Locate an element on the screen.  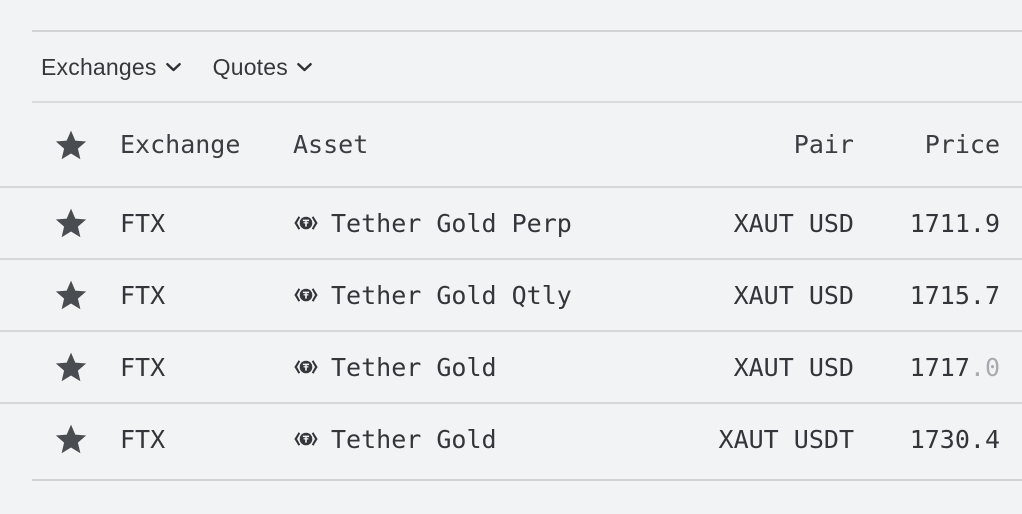
price-cell: 1730.4 is located at coordinates (942, 439).